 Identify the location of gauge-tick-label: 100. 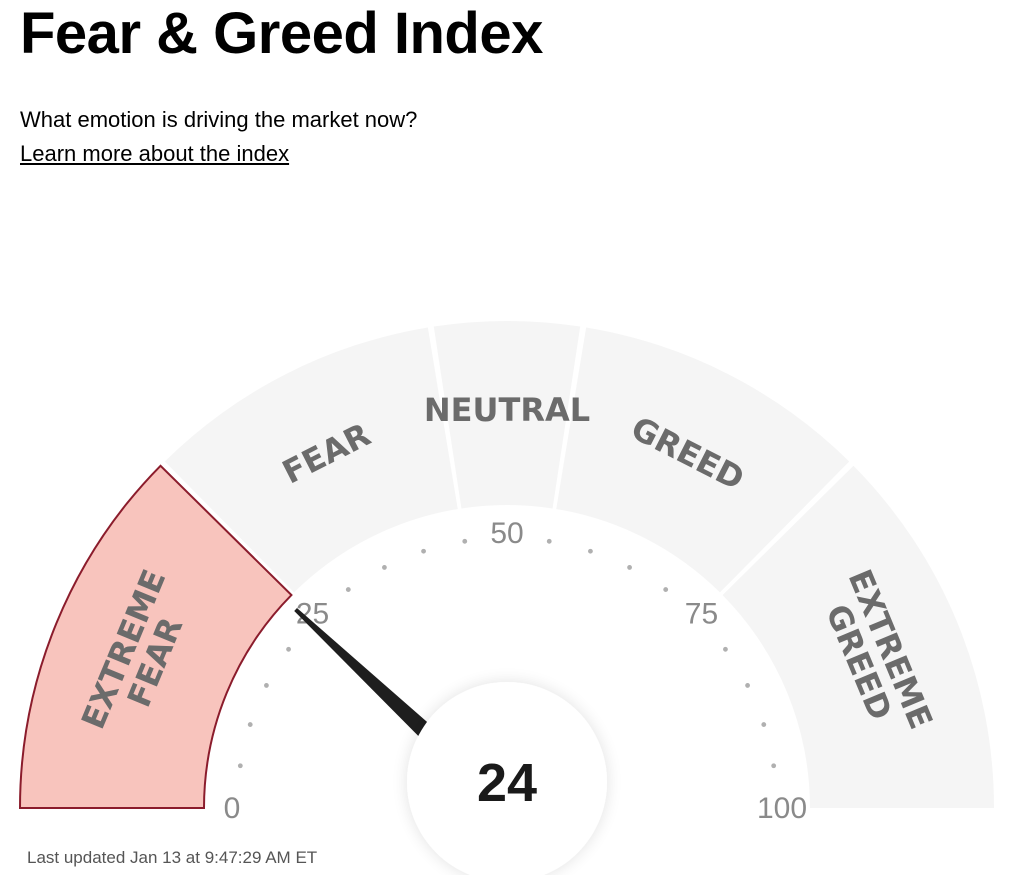
(782, 808).